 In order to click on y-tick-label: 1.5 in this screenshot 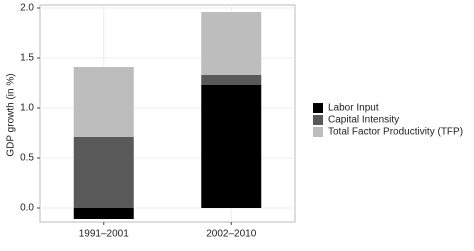, I will do `click(27, 58)`.